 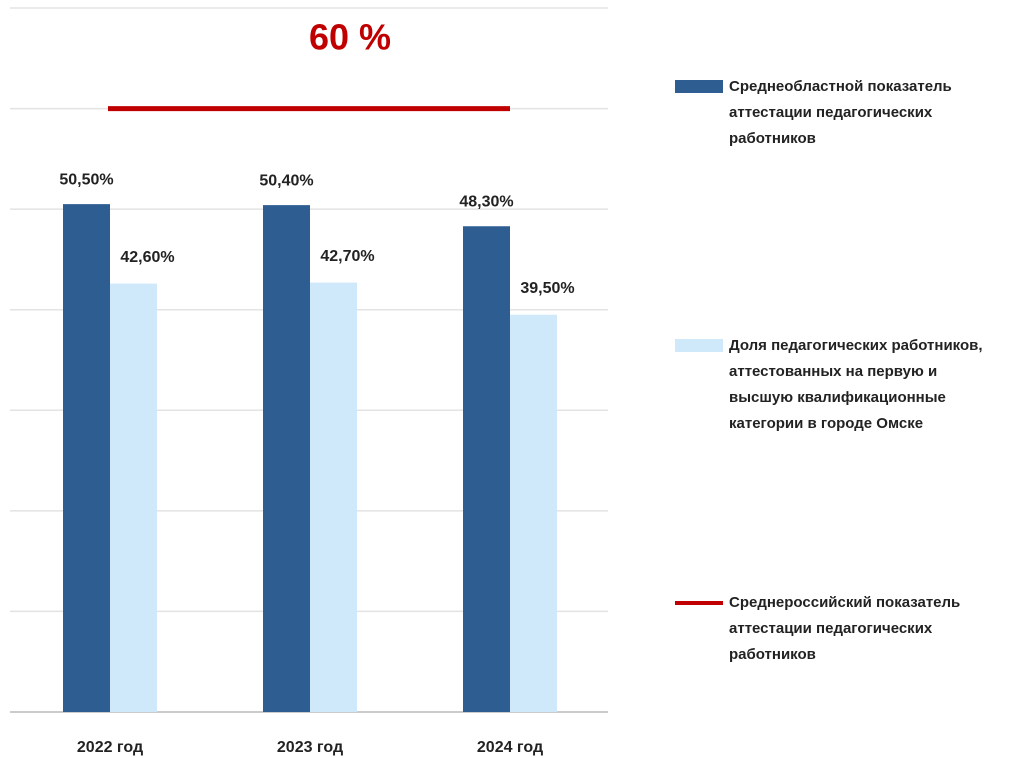 What do you see at coordinates (347, 256) in the screenshot?
I see `data-label: 42,70%` at bounding box center [347, 256].